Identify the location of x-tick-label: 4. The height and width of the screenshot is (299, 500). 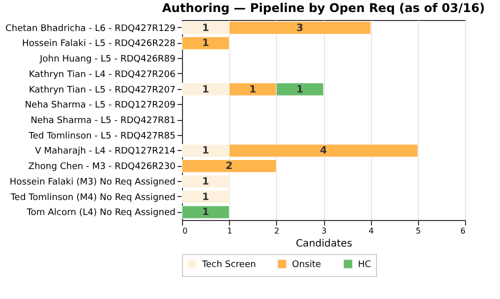
(371, 231).